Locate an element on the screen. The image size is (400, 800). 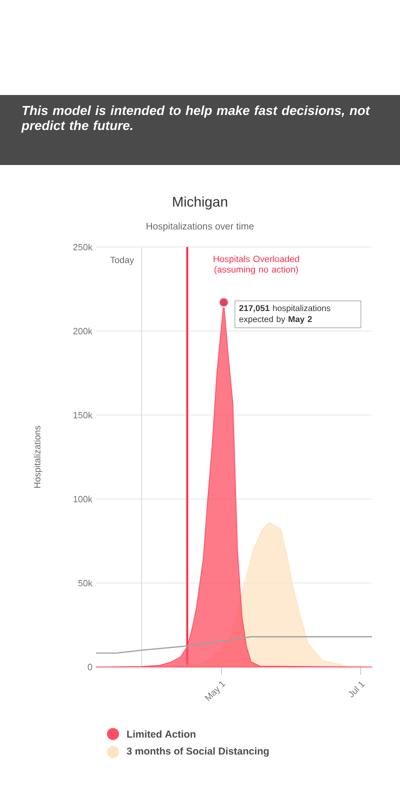
y-tick-label: 150k is located at coordinates (83, 415).